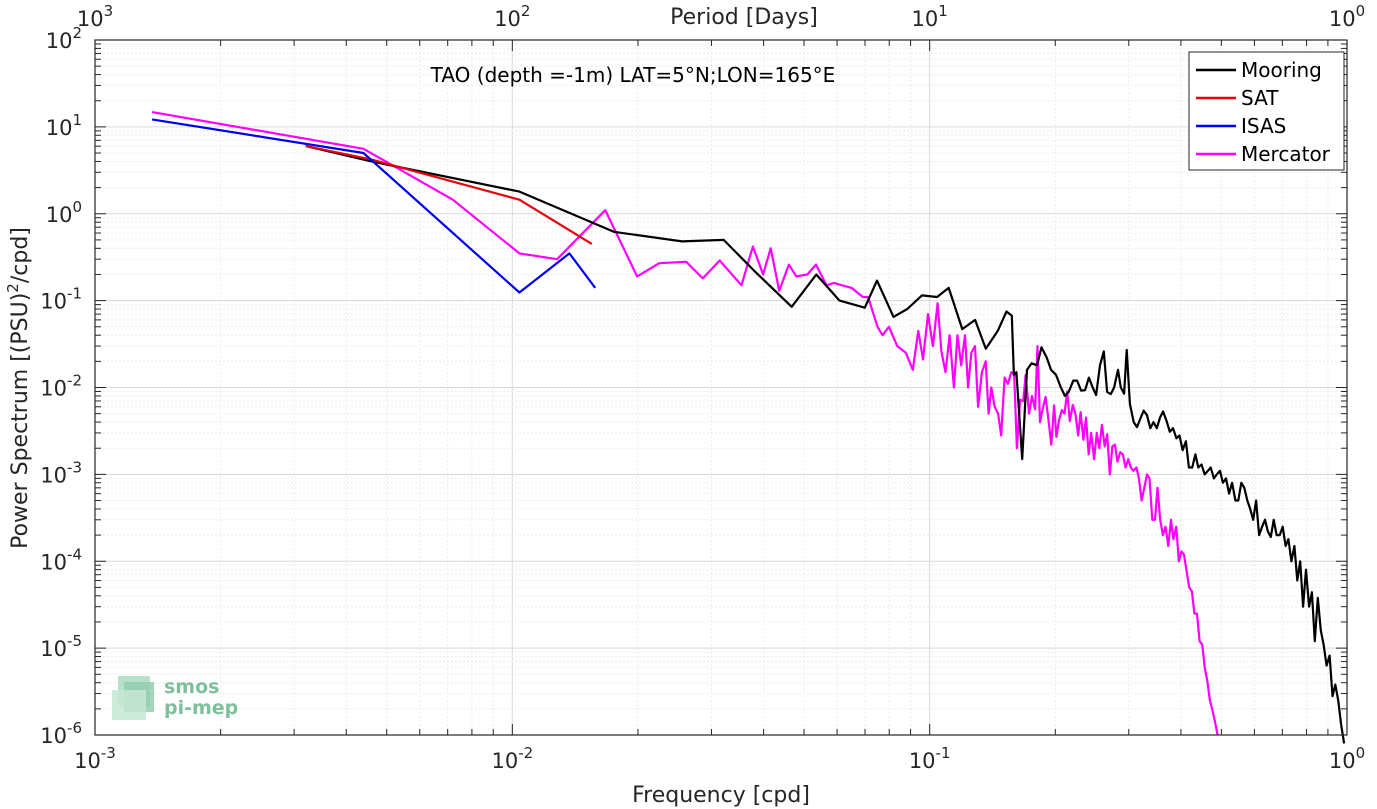  What do you see at coordinates (943, 753) in the screenshot?
I see `x-tick-label-exponent: -1` at bounding box center [943, 753].